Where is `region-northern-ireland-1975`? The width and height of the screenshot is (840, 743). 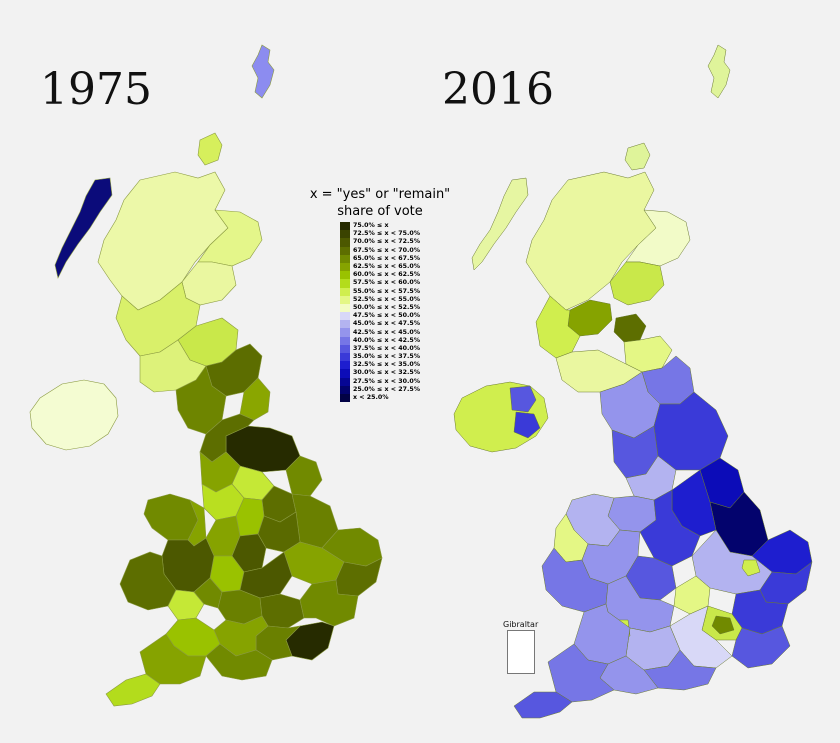
region-northern-ireland-1975 is located at coordinates (74, 415).